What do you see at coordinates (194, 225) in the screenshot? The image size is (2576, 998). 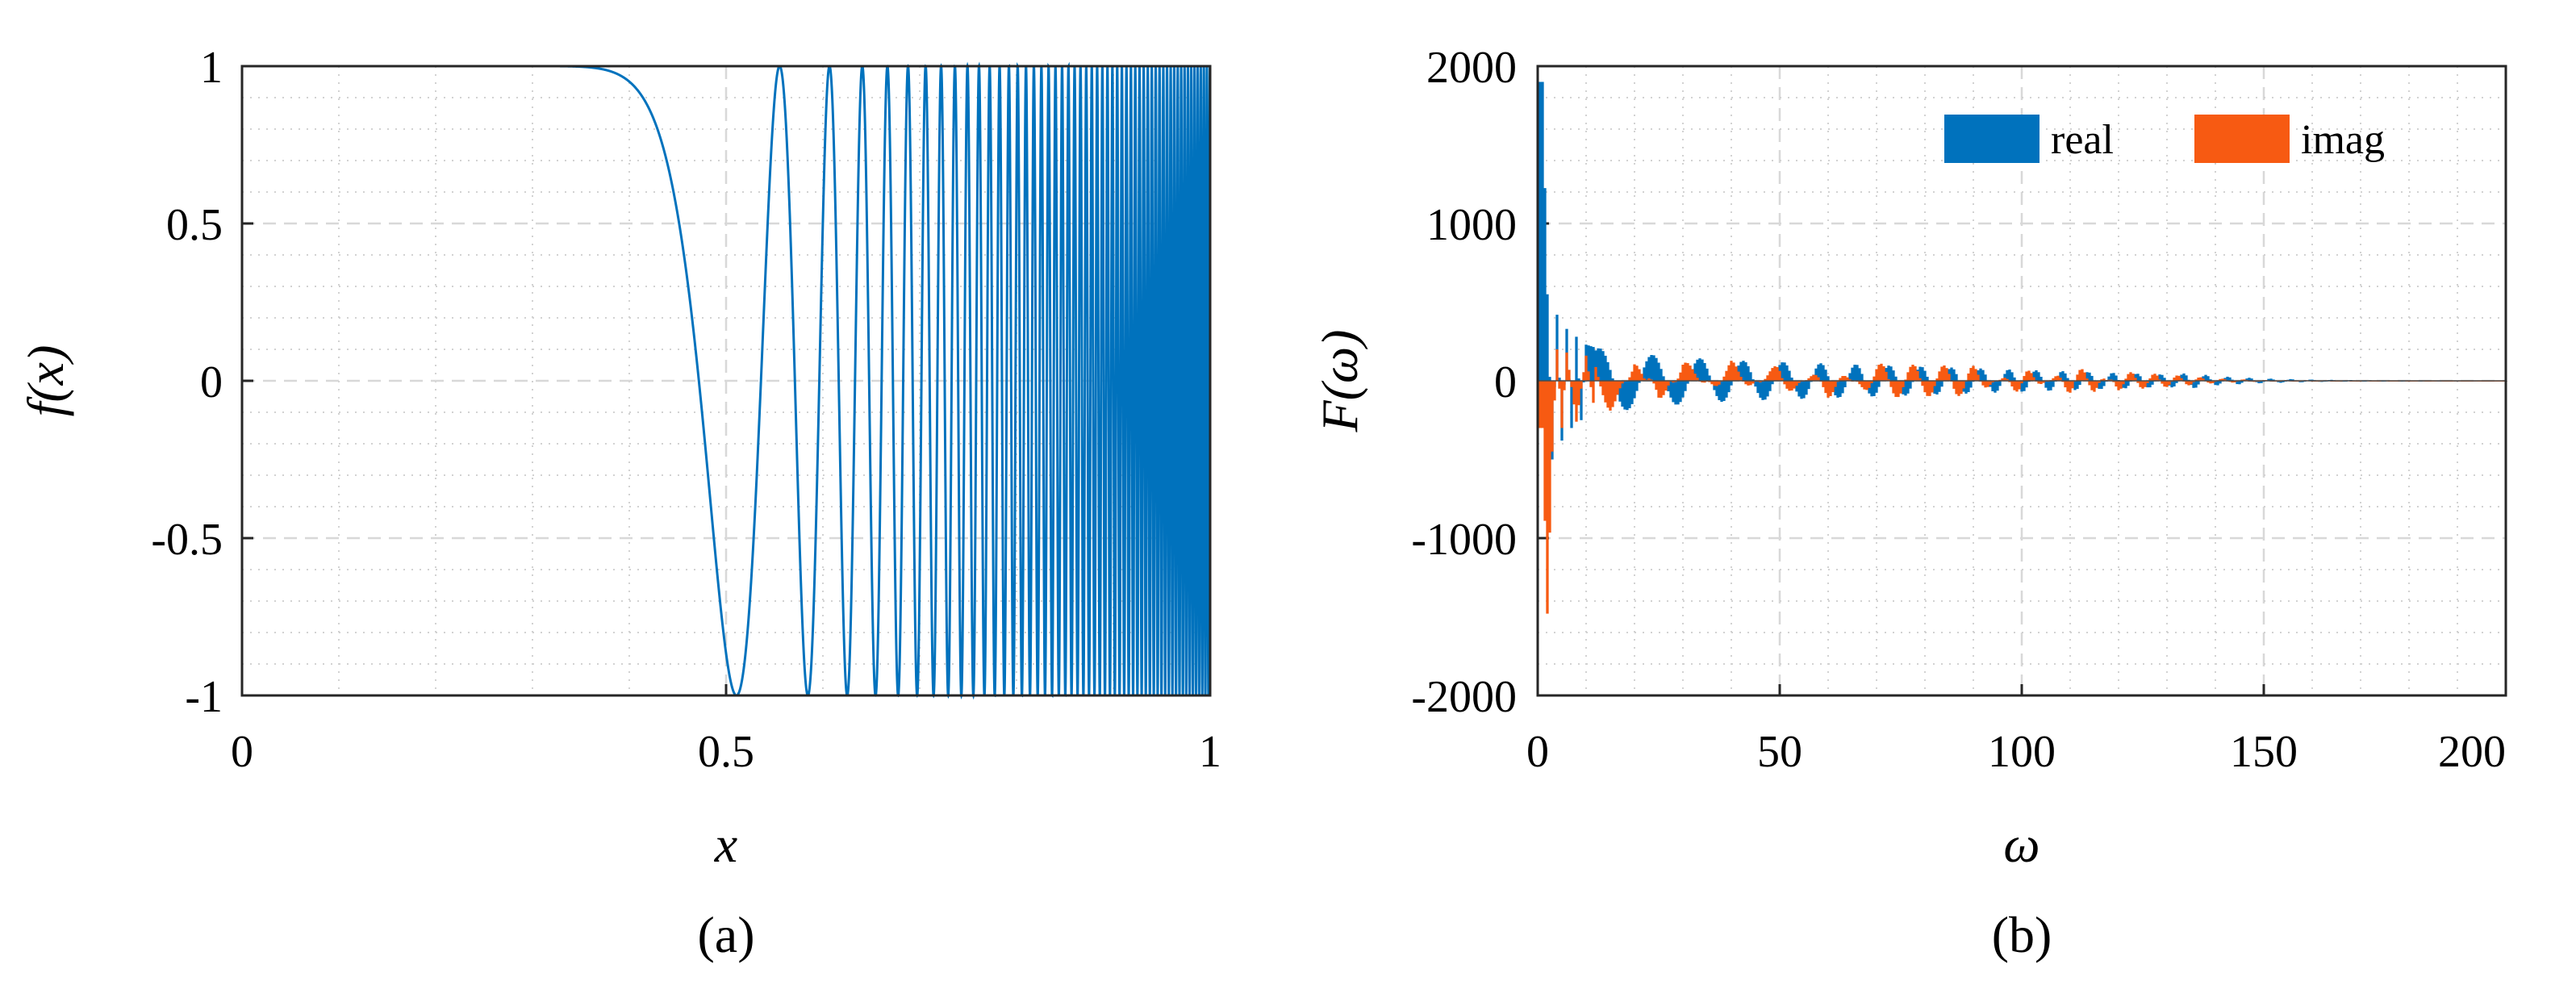 I see `panel-a-ytick: 0.5` at bounding box center [194, 225].